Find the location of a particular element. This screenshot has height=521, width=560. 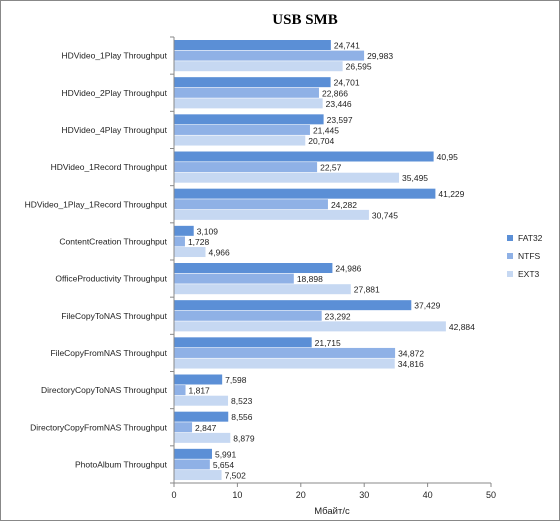

data-label: 41,229 is located at coordinates (451, 194).